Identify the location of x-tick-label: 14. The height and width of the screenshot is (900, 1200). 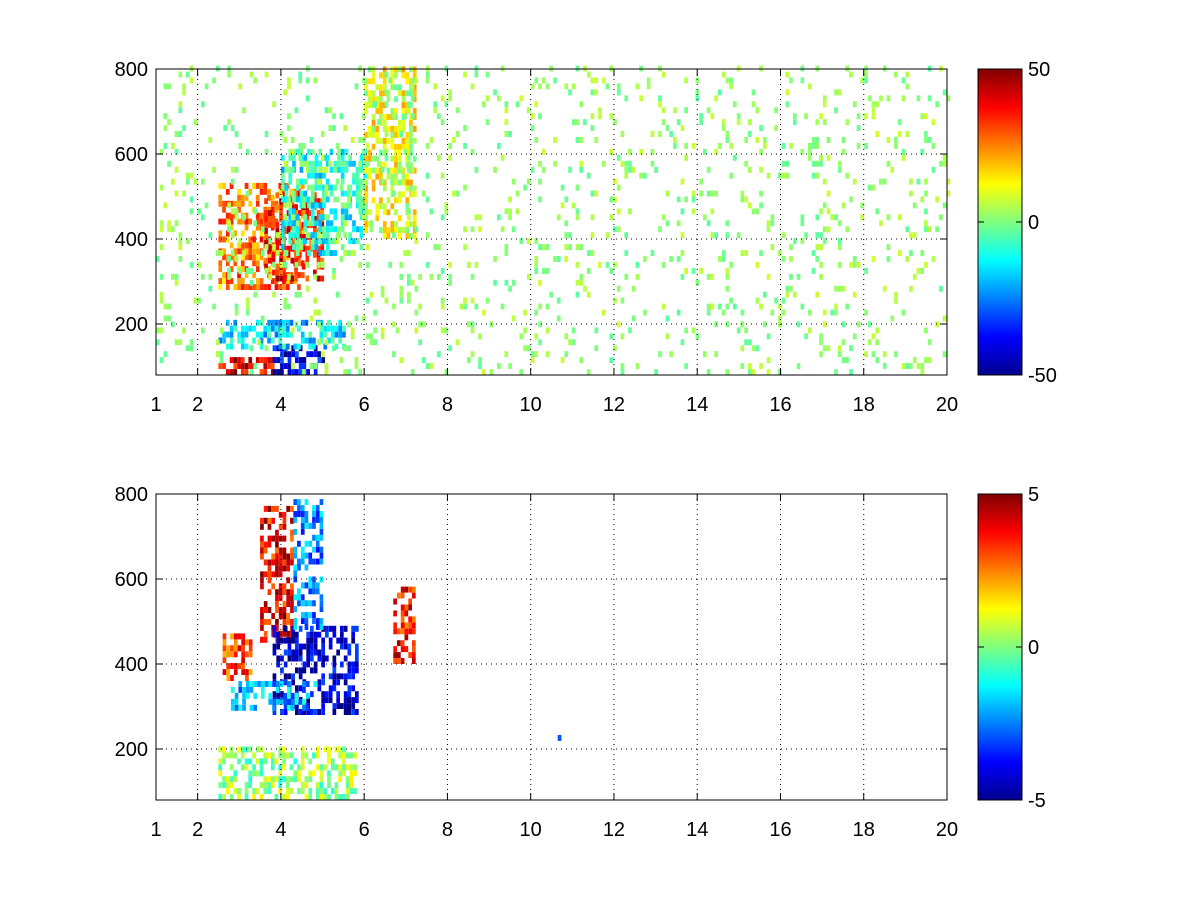
(697, 405).